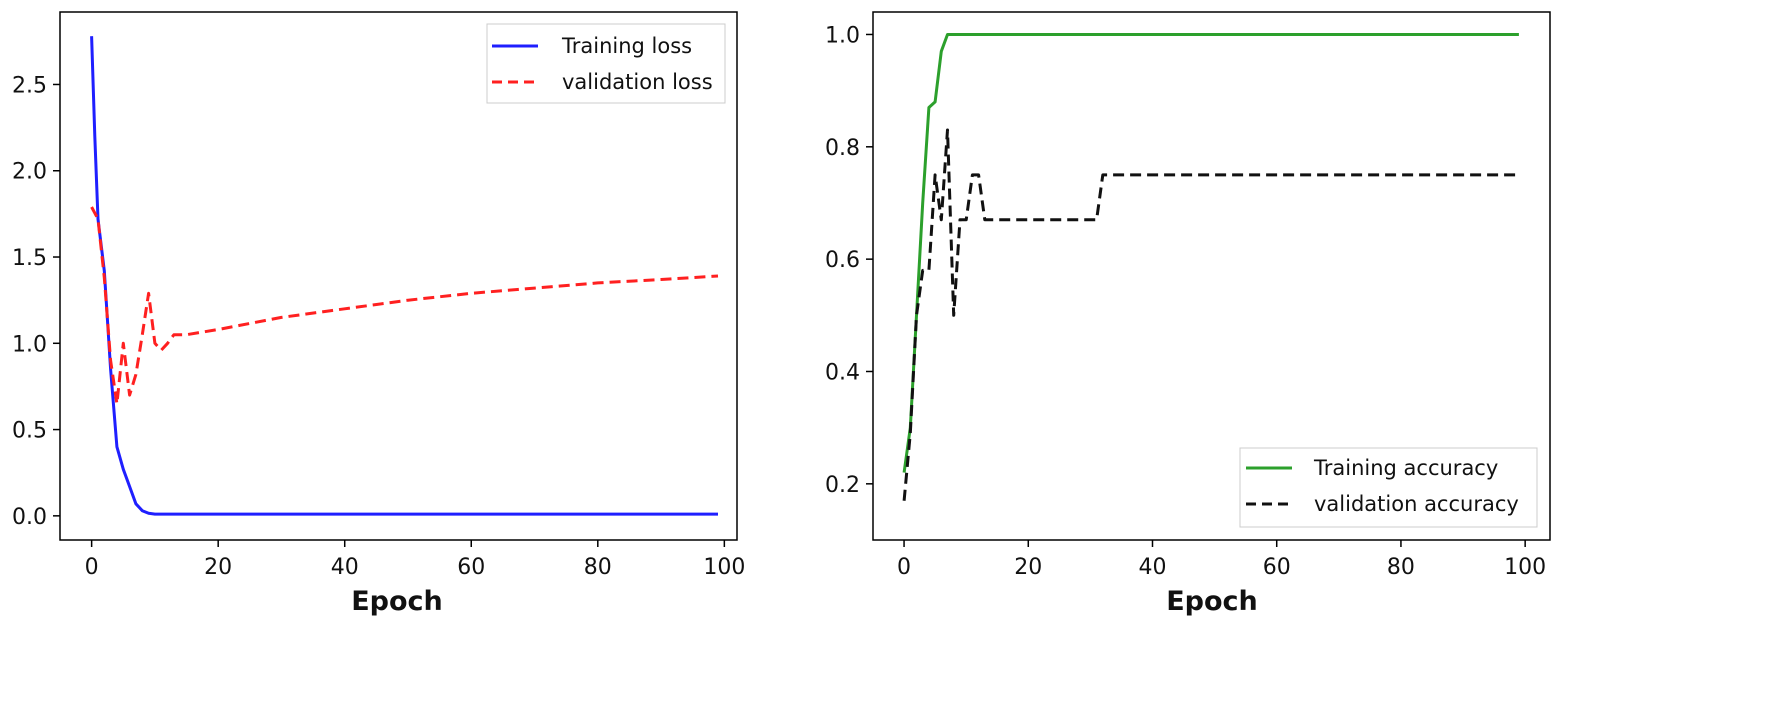  What do you see at coordinates (29, 517) in the screenshot?
I see `y-tick-label: 0.0` at bounding box center [29, 517].